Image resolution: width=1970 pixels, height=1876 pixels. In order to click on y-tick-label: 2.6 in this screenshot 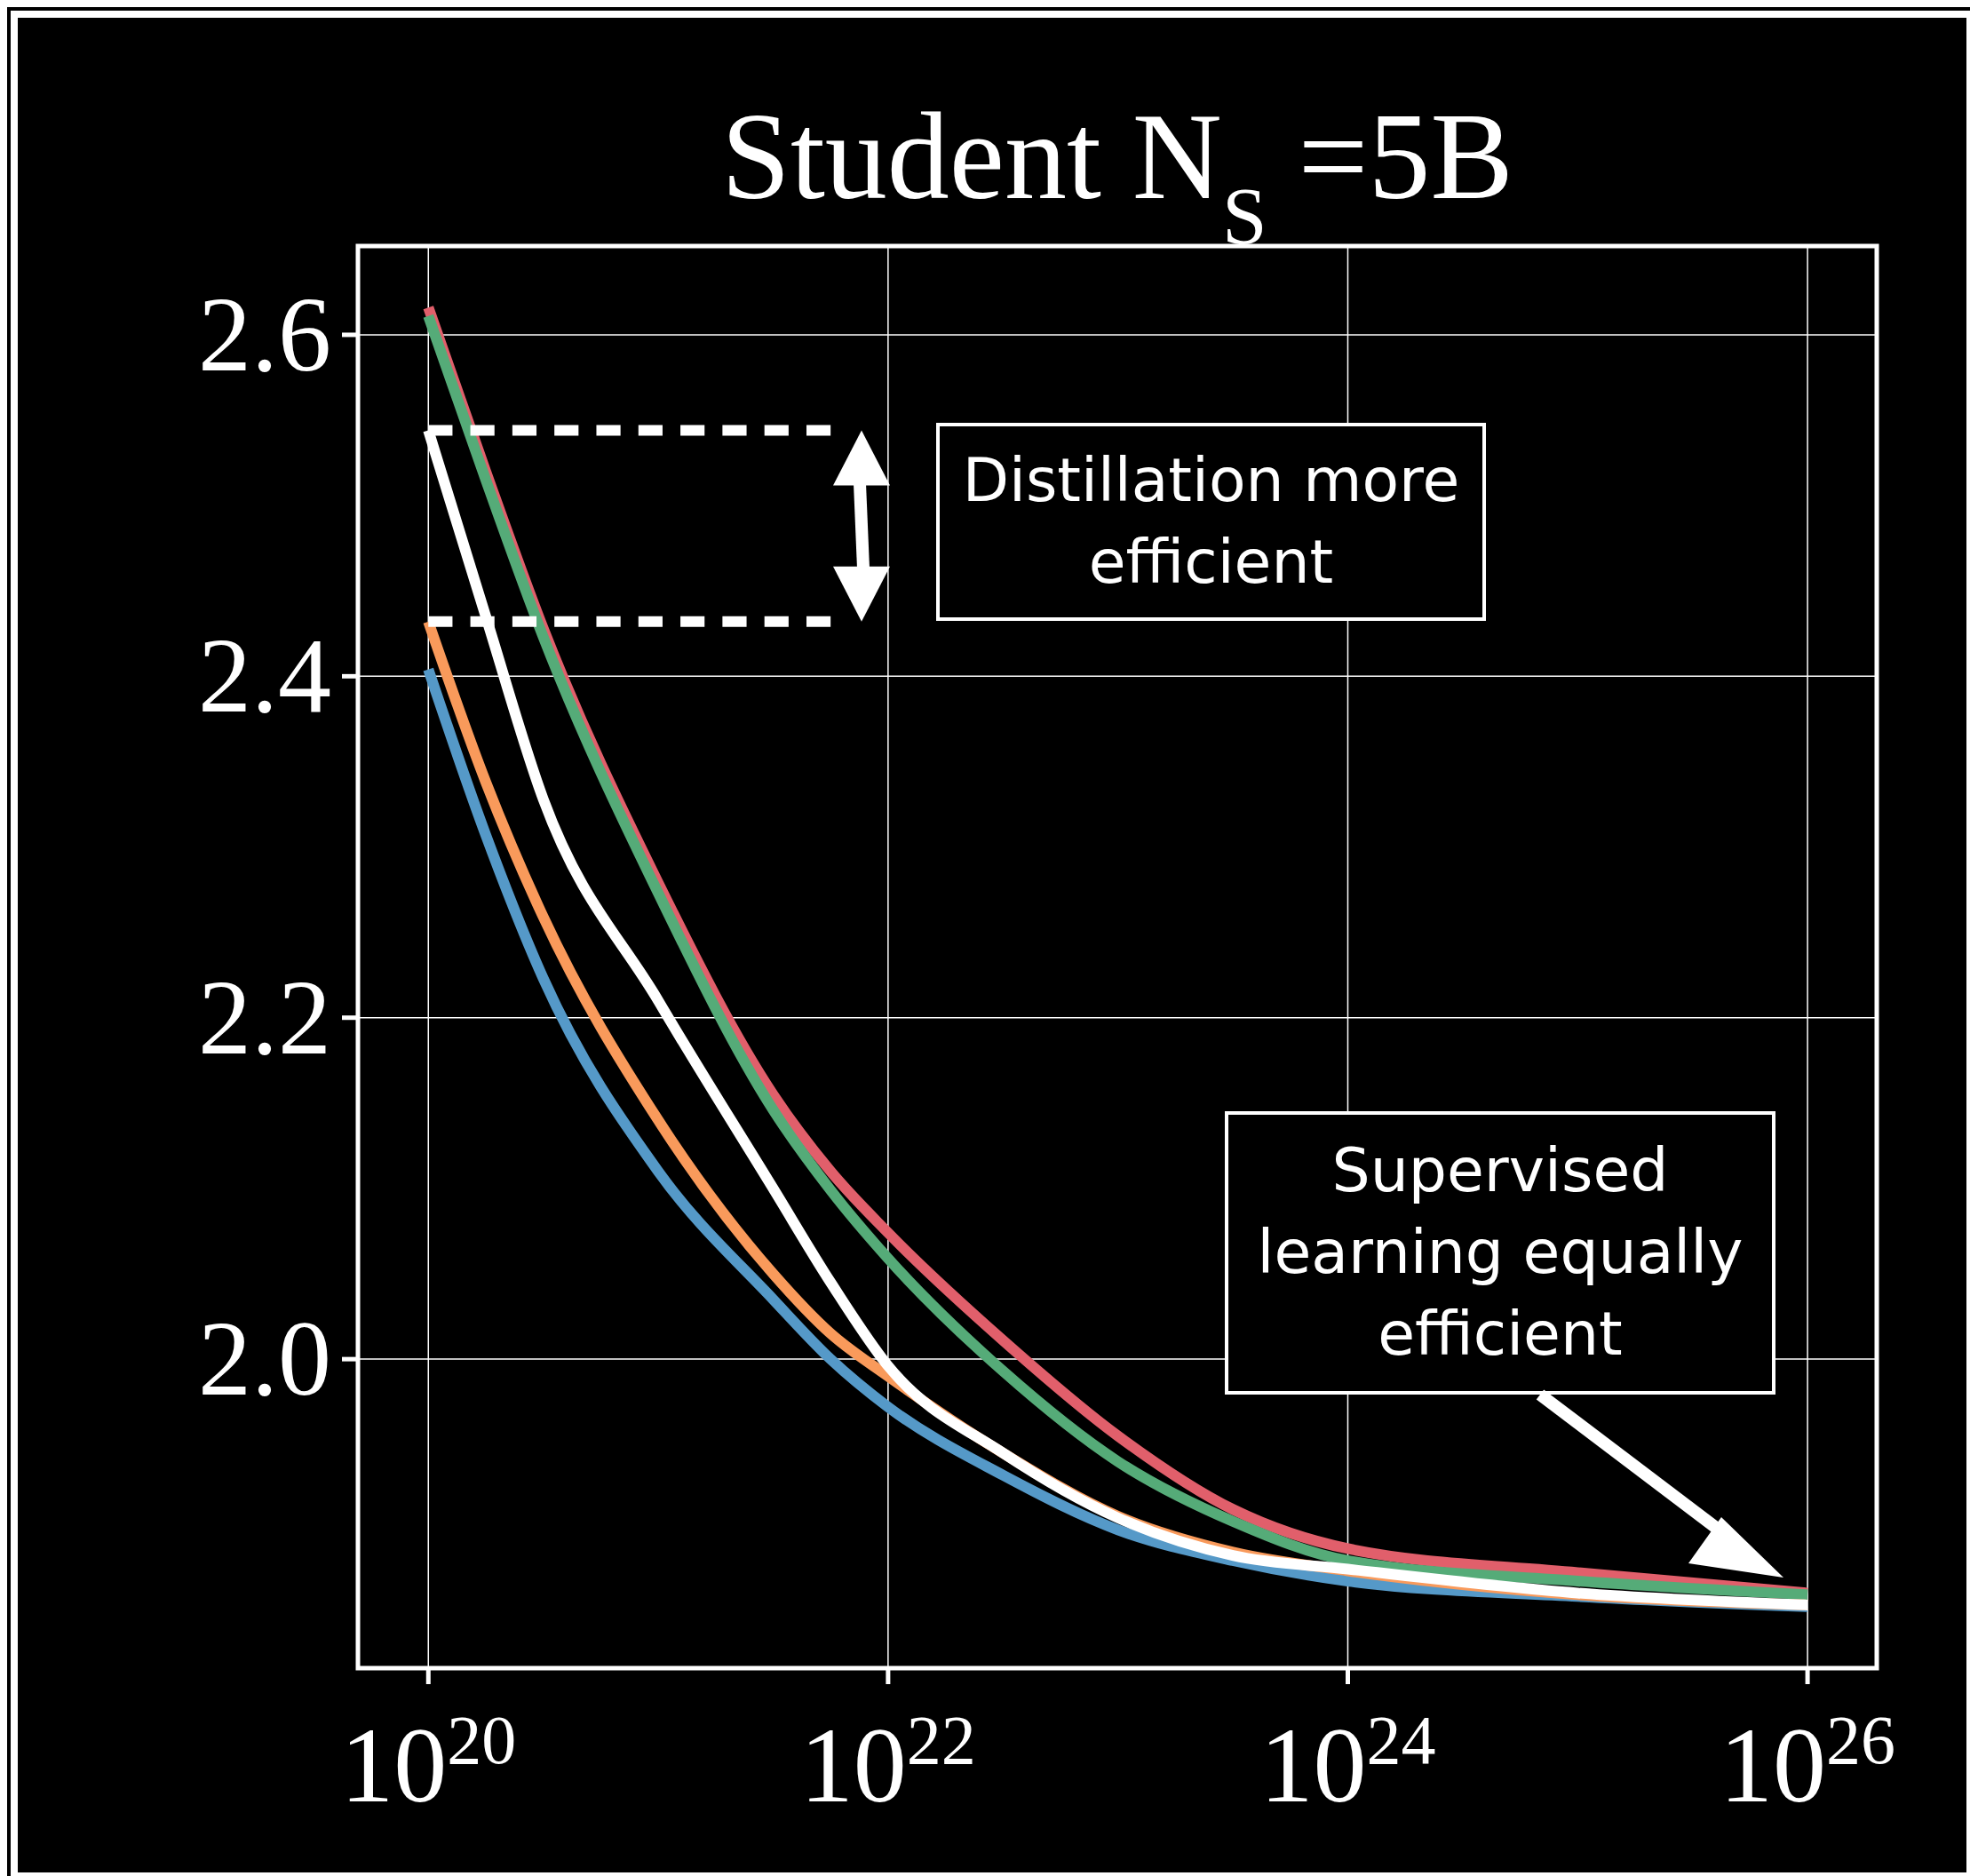, I will do `click(264, 333)`.